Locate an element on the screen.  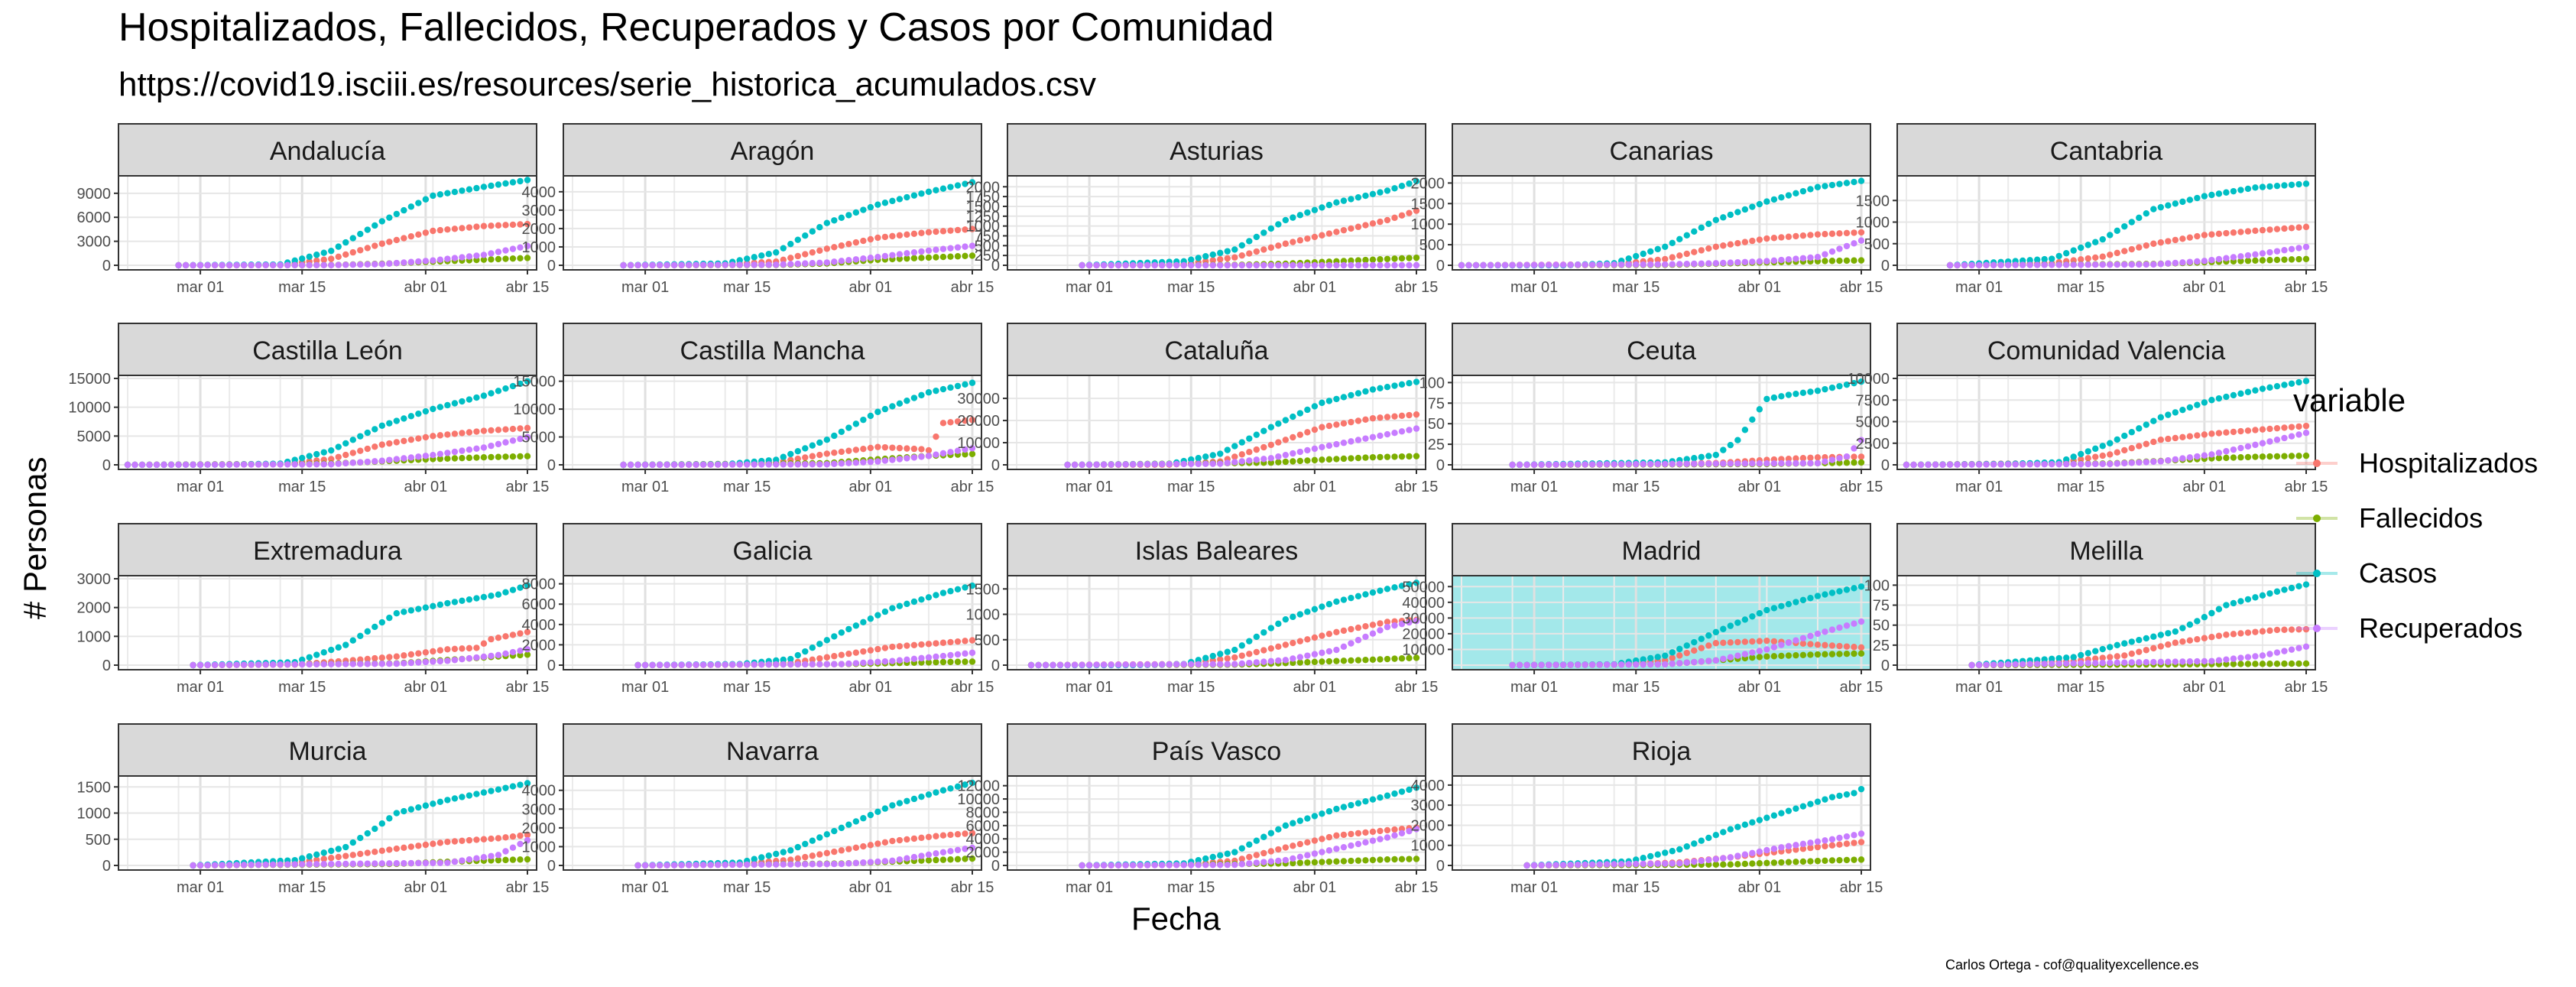
y-tick-label: 5000 is located at coordinates (94, 436).